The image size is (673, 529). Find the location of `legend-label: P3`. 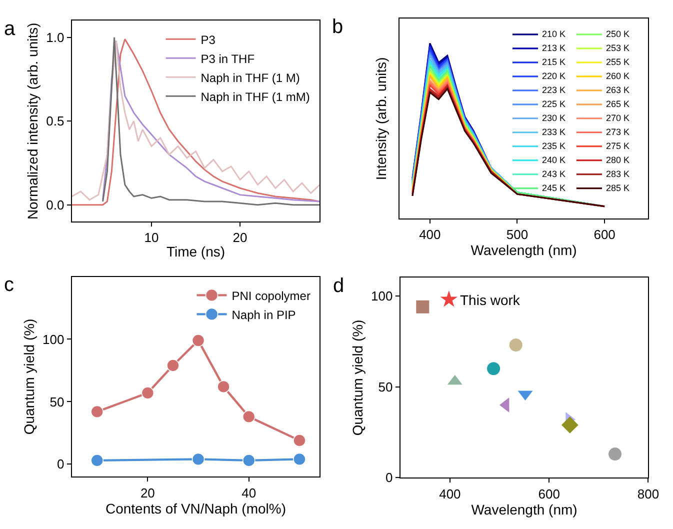

legend-label: P3 is located at coordinates (208, 39).